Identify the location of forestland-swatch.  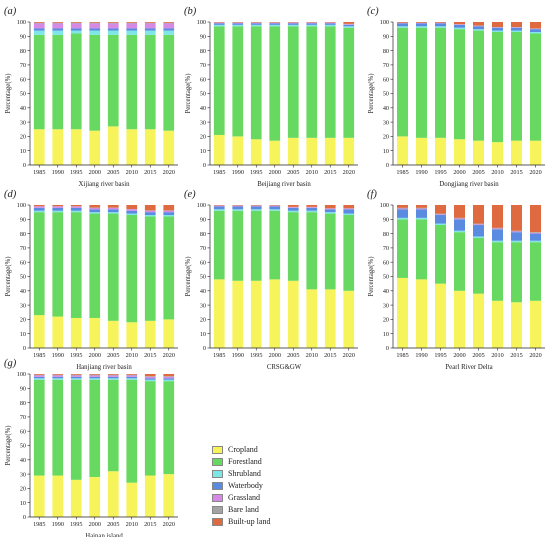
(217, 461).